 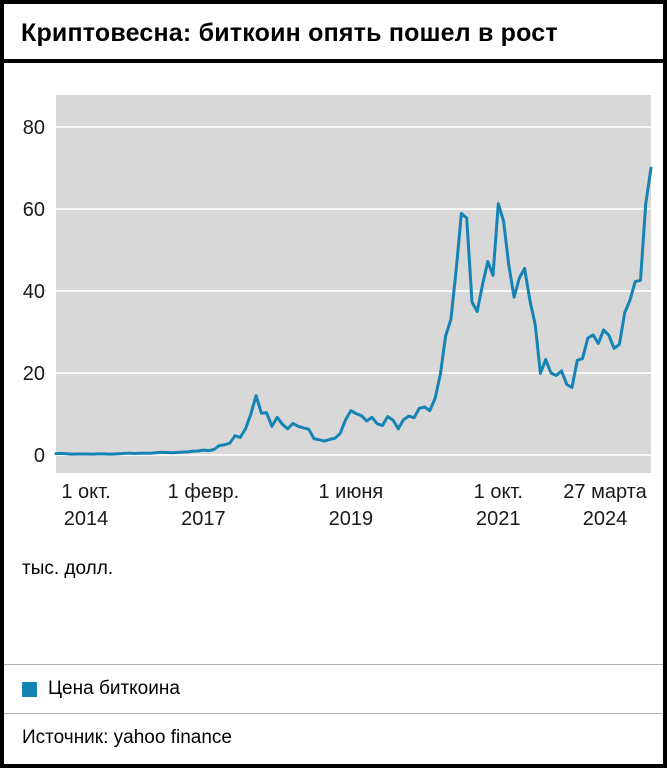 What do you see at coordinates (333, 713) in the screenshot?
I see `legend-bottom-divider` at bounding box center [333, 713].